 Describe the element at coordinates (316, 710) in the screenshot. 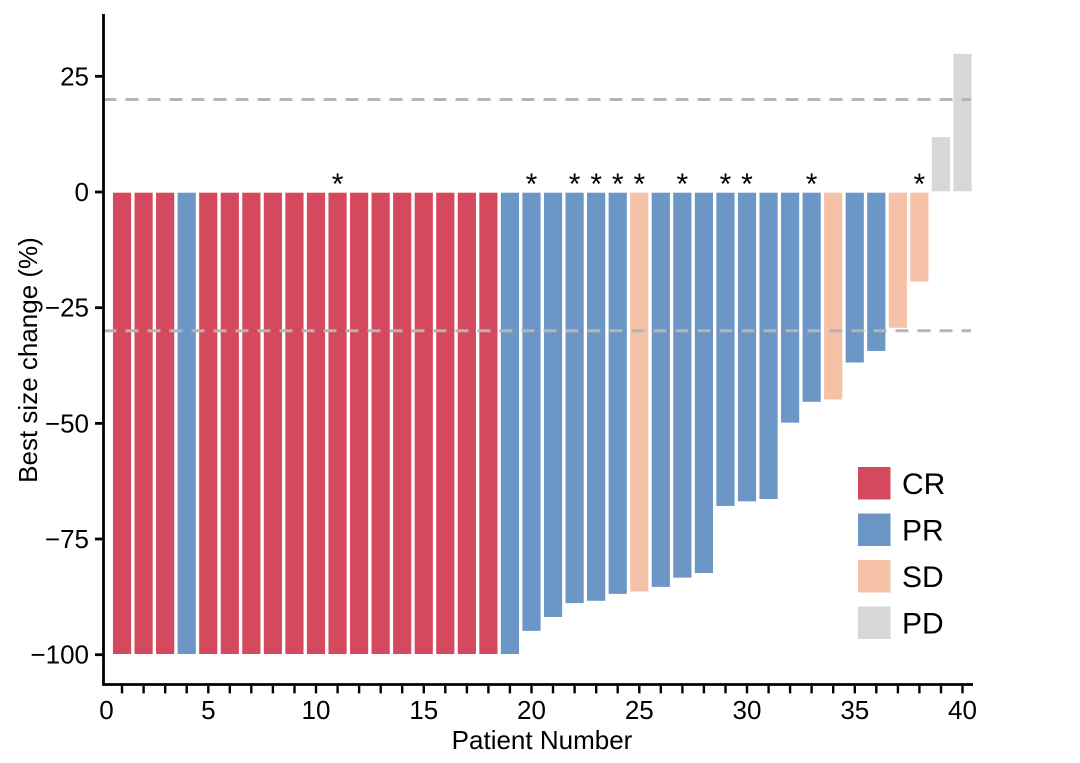

I see `x-tick-label-10: 10` at that location.